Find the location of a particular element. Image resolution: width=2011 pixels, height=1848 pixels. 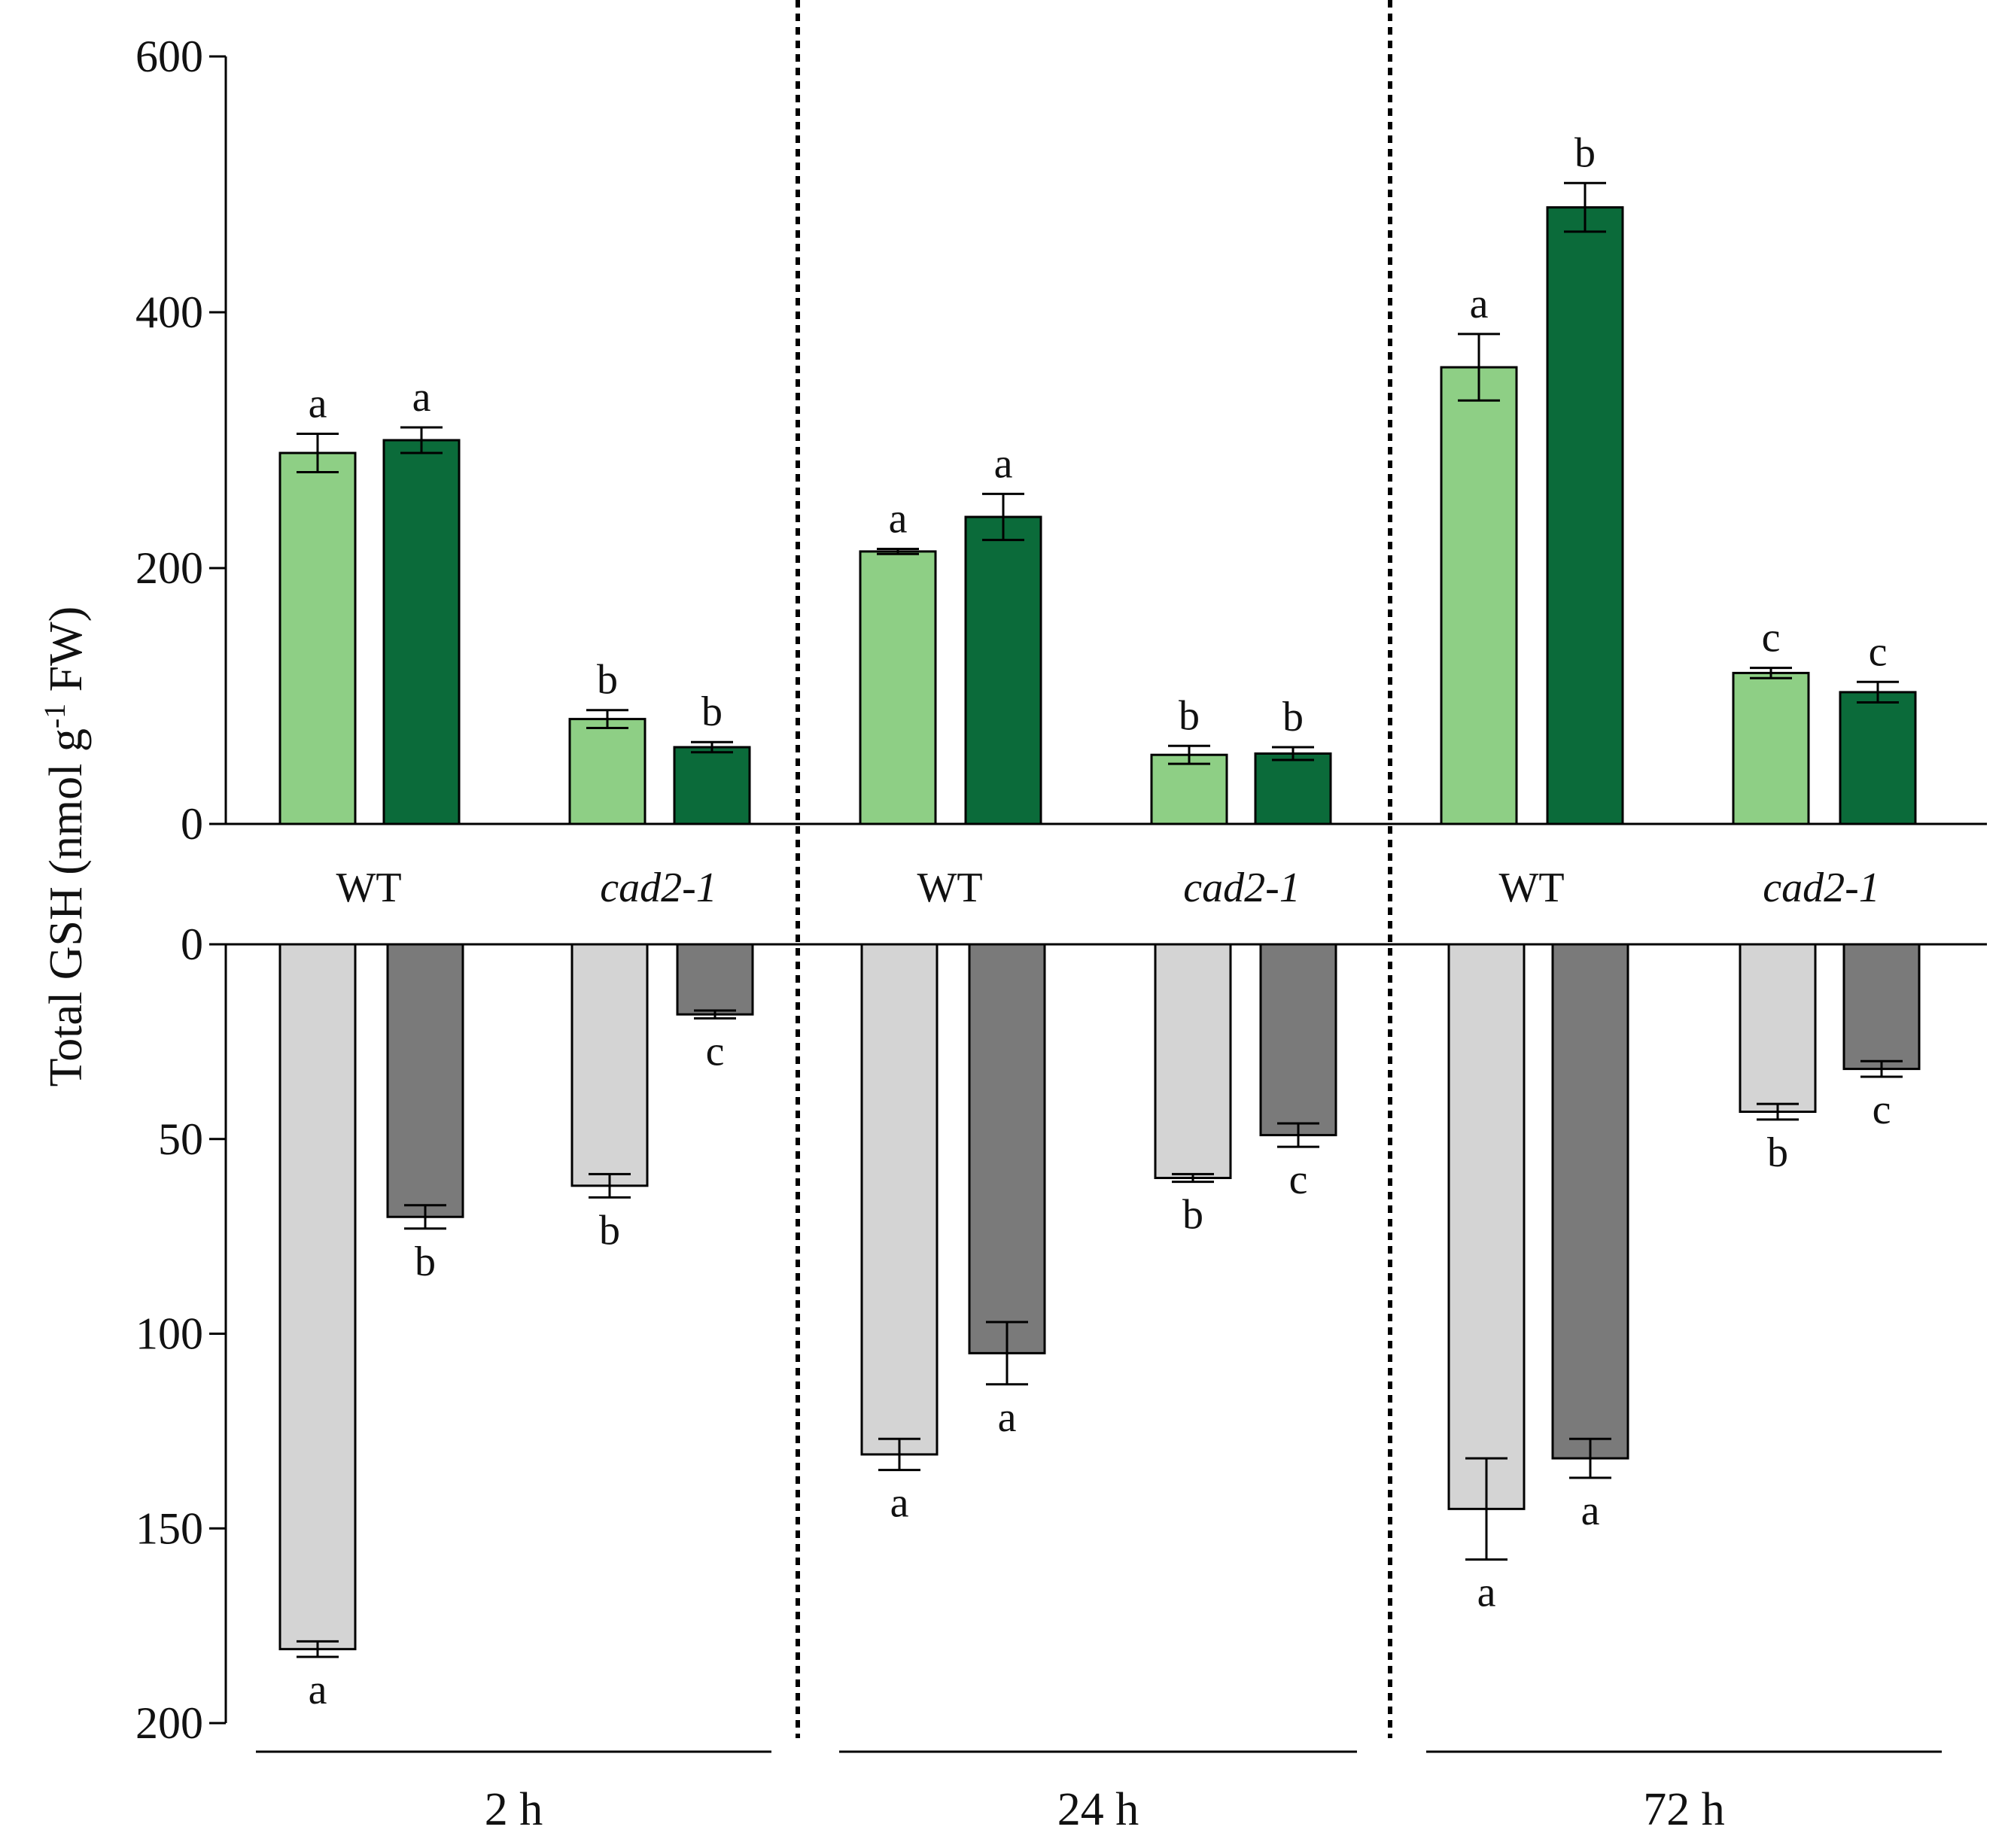

time-label: 72 h is located at coordinates (1684, 1810).